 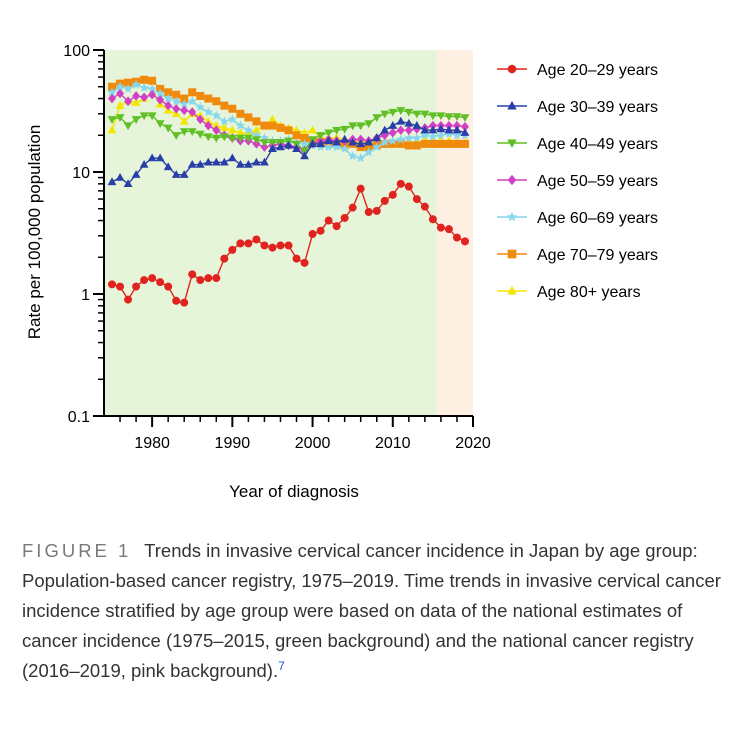 I want to click on reference-link: 7, so click(x=281, y=665).